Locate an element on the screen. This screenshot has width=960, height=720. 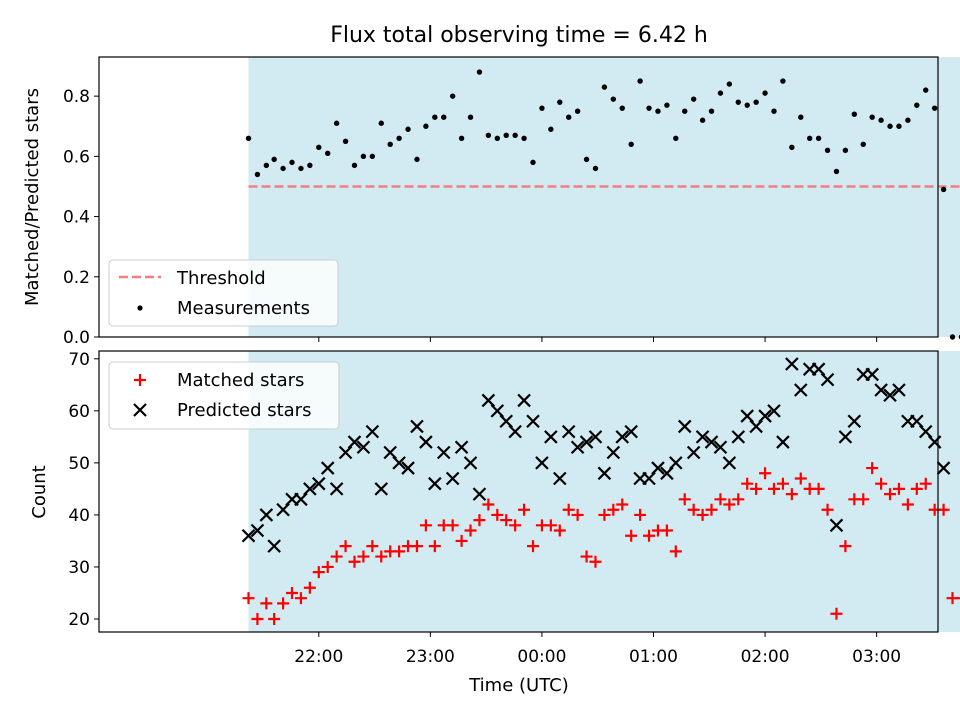
chart-title: Flux total observing time = 6.42 h is located at coordinates (519, 35).